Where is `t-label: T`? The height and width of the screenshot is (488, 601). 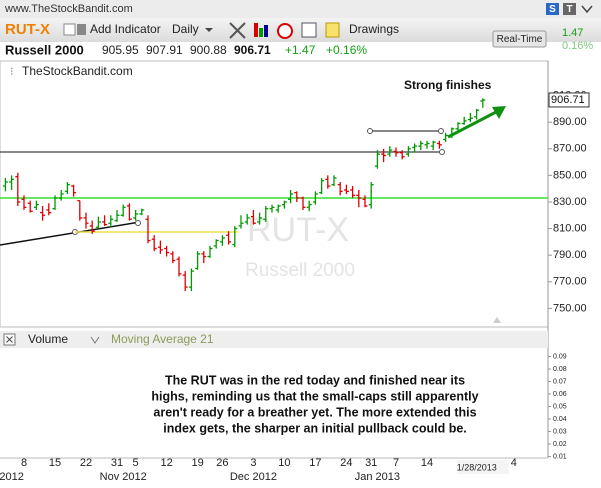
t-label: T is located at coordinates (569, 9).